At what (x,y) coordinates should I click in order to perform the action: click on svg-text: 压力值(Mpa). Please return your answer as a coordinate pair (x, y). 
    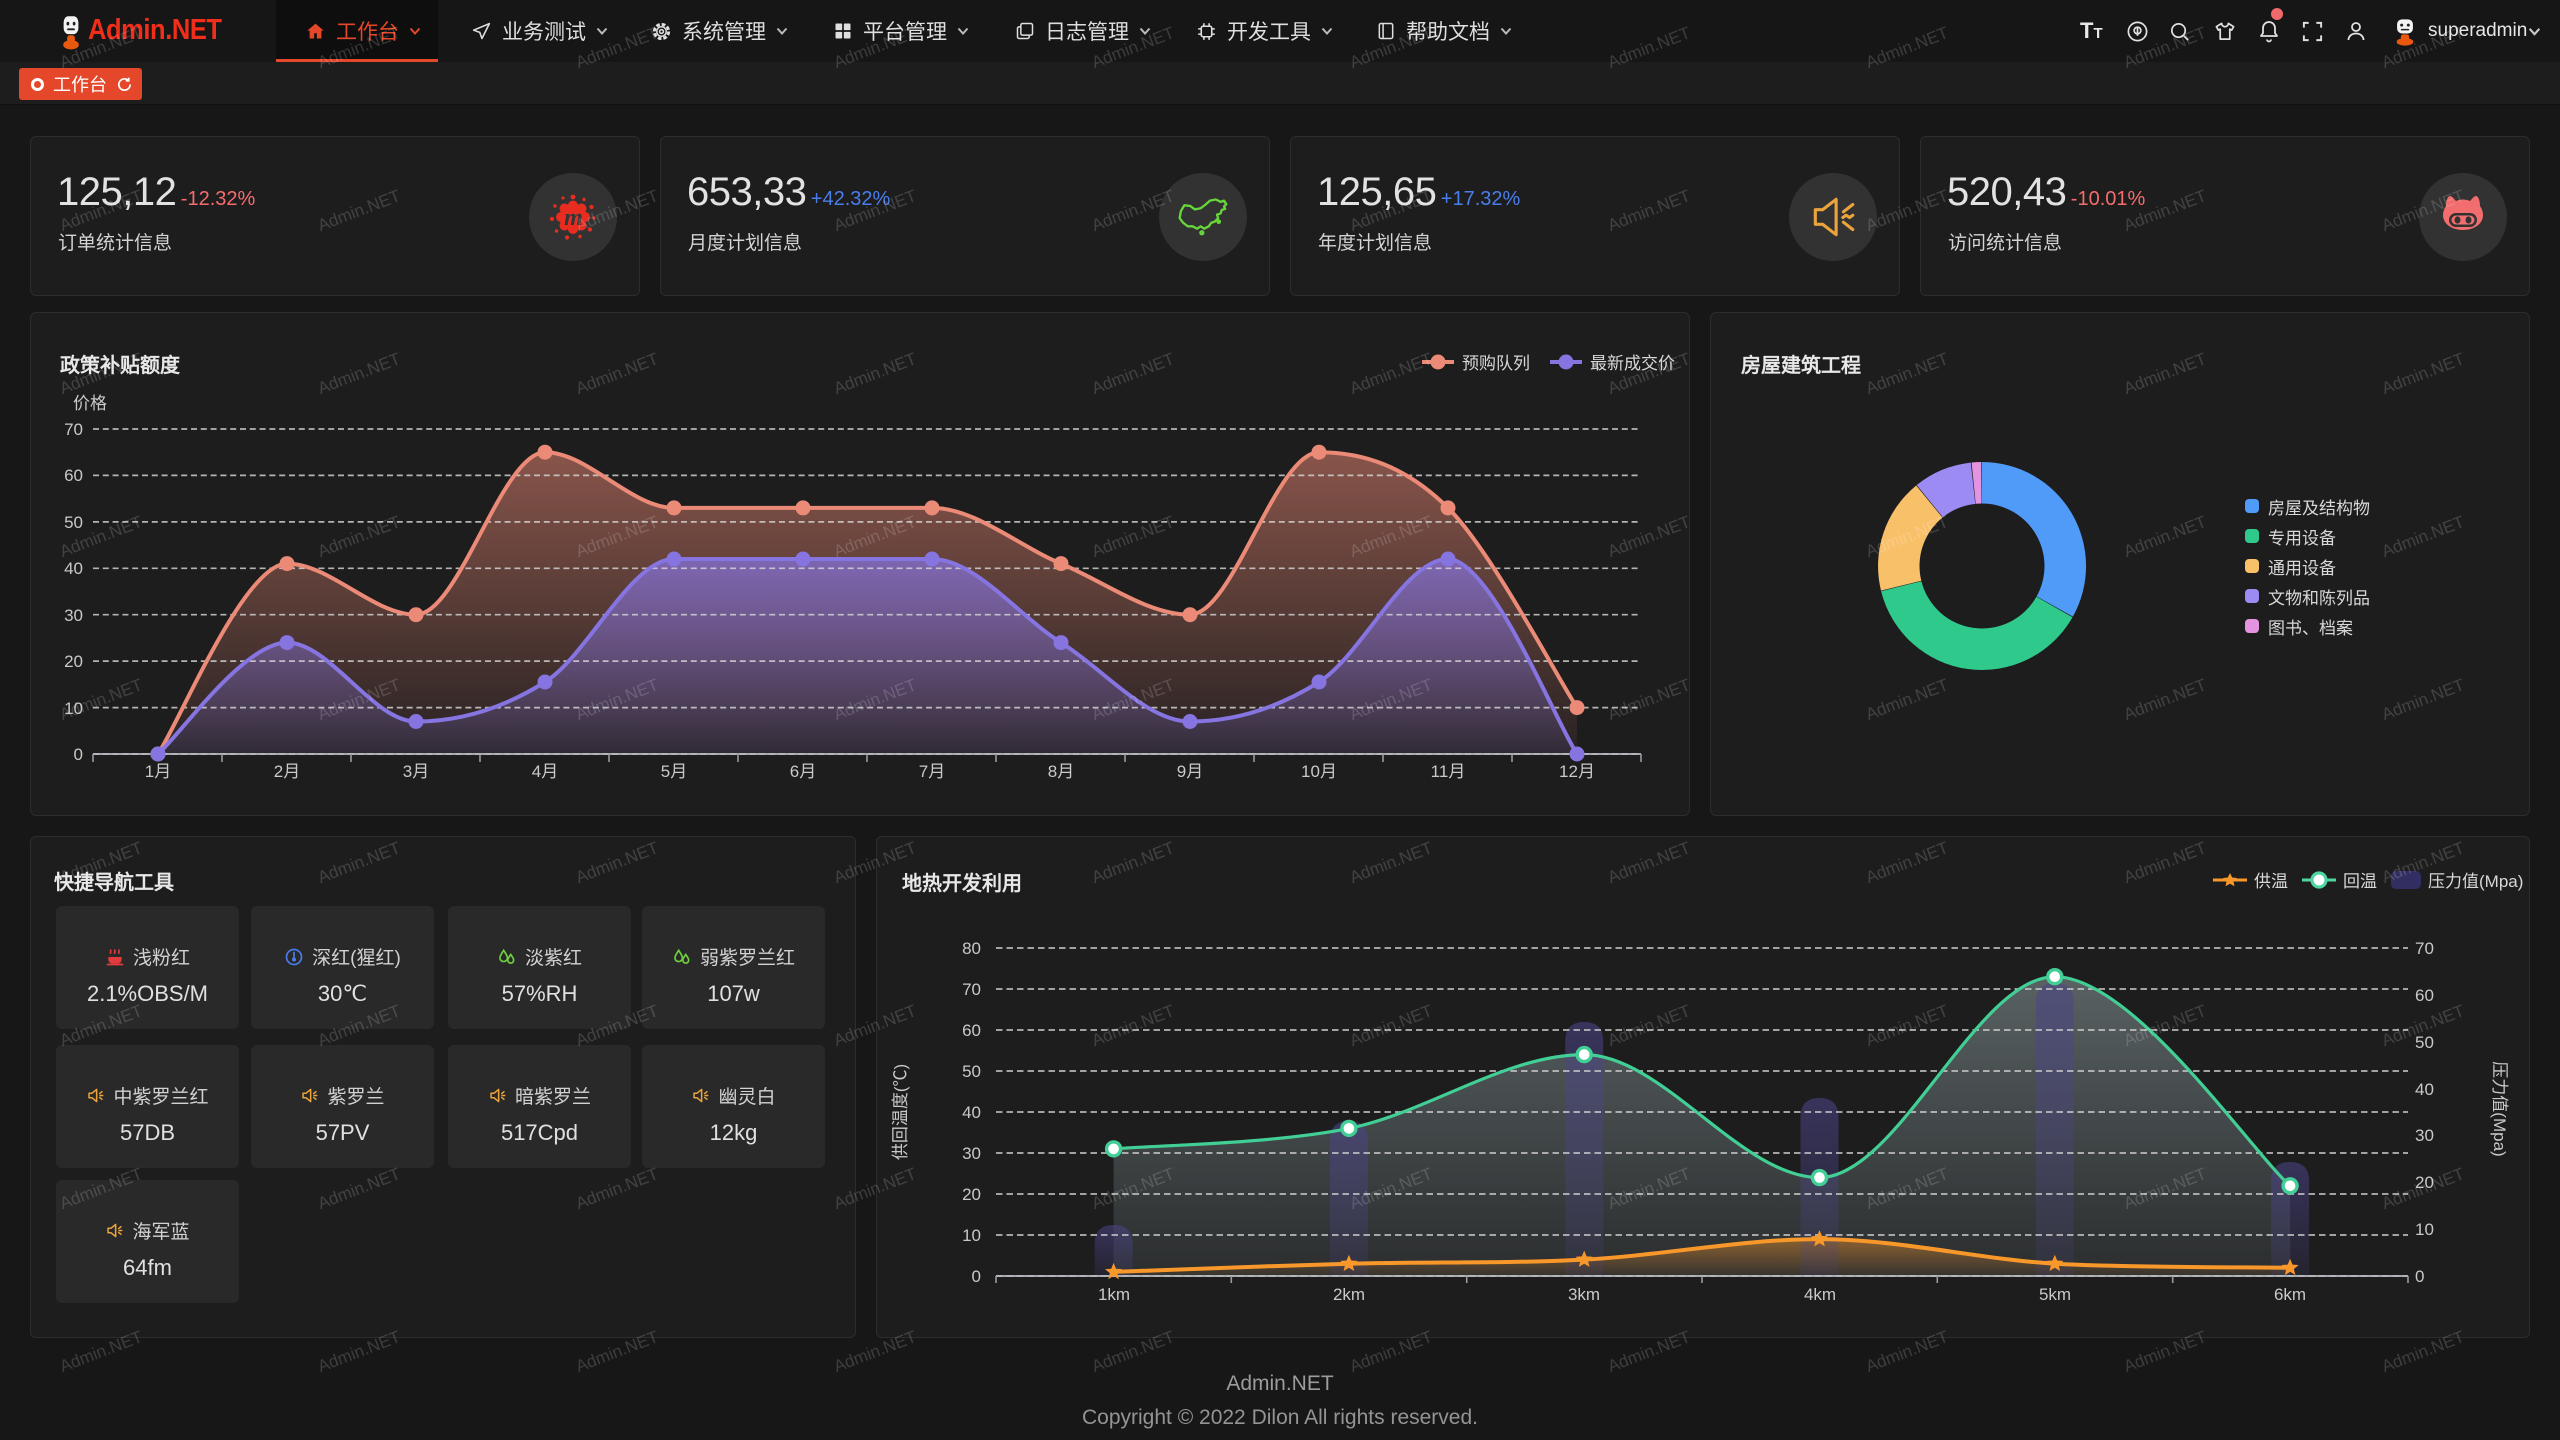
    Looking at the image, I should click on (2499, 1108).